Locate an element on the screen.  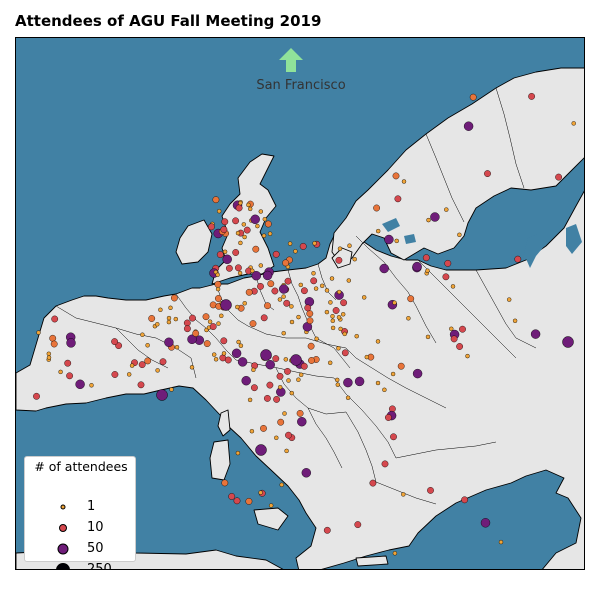
landmass-corsica is located at coordinates (224, 423).